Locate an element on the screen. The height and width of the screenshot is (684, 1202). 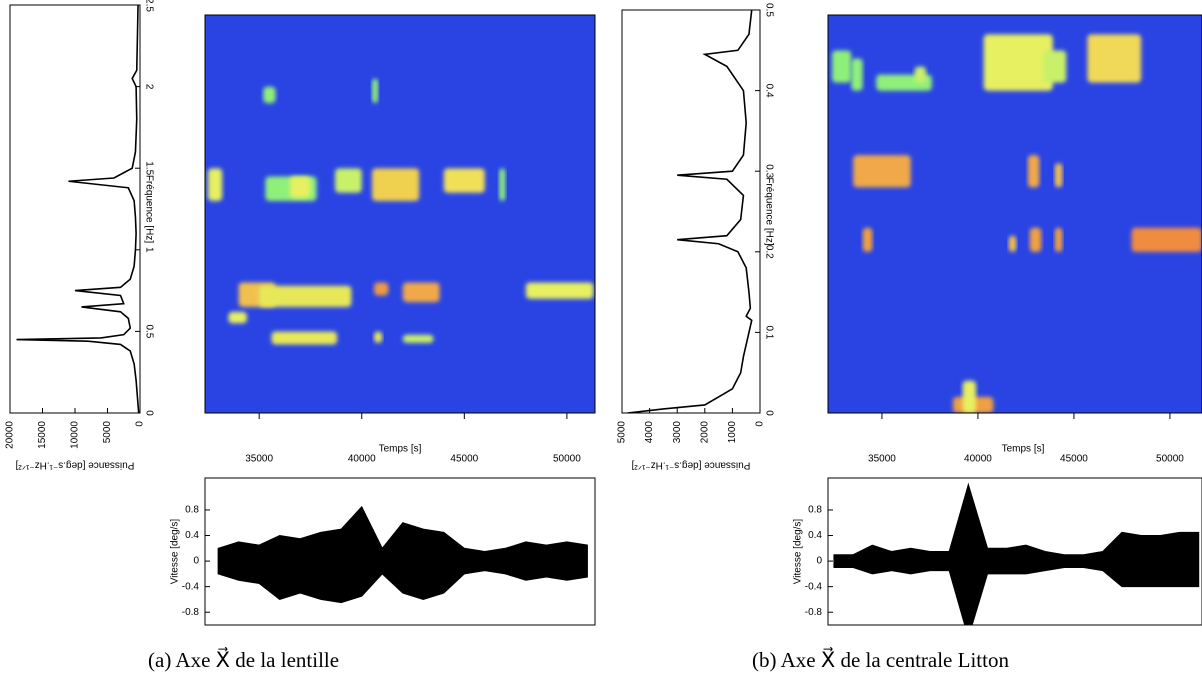
y-tick-label: 0.1 is located at coordinates (768, 332).